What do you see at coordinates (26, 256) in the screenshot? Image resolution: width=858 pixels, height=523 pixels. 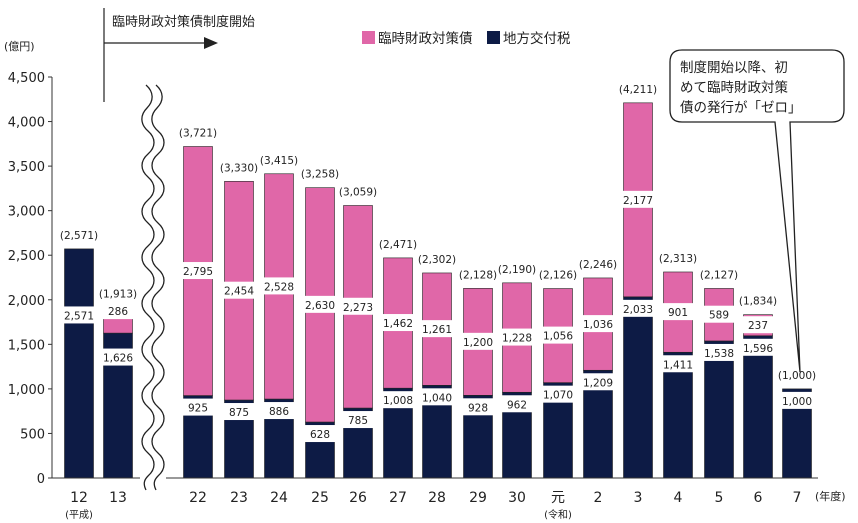 I see `y-tick-label: 2,500` at bounding box center [26, 256].